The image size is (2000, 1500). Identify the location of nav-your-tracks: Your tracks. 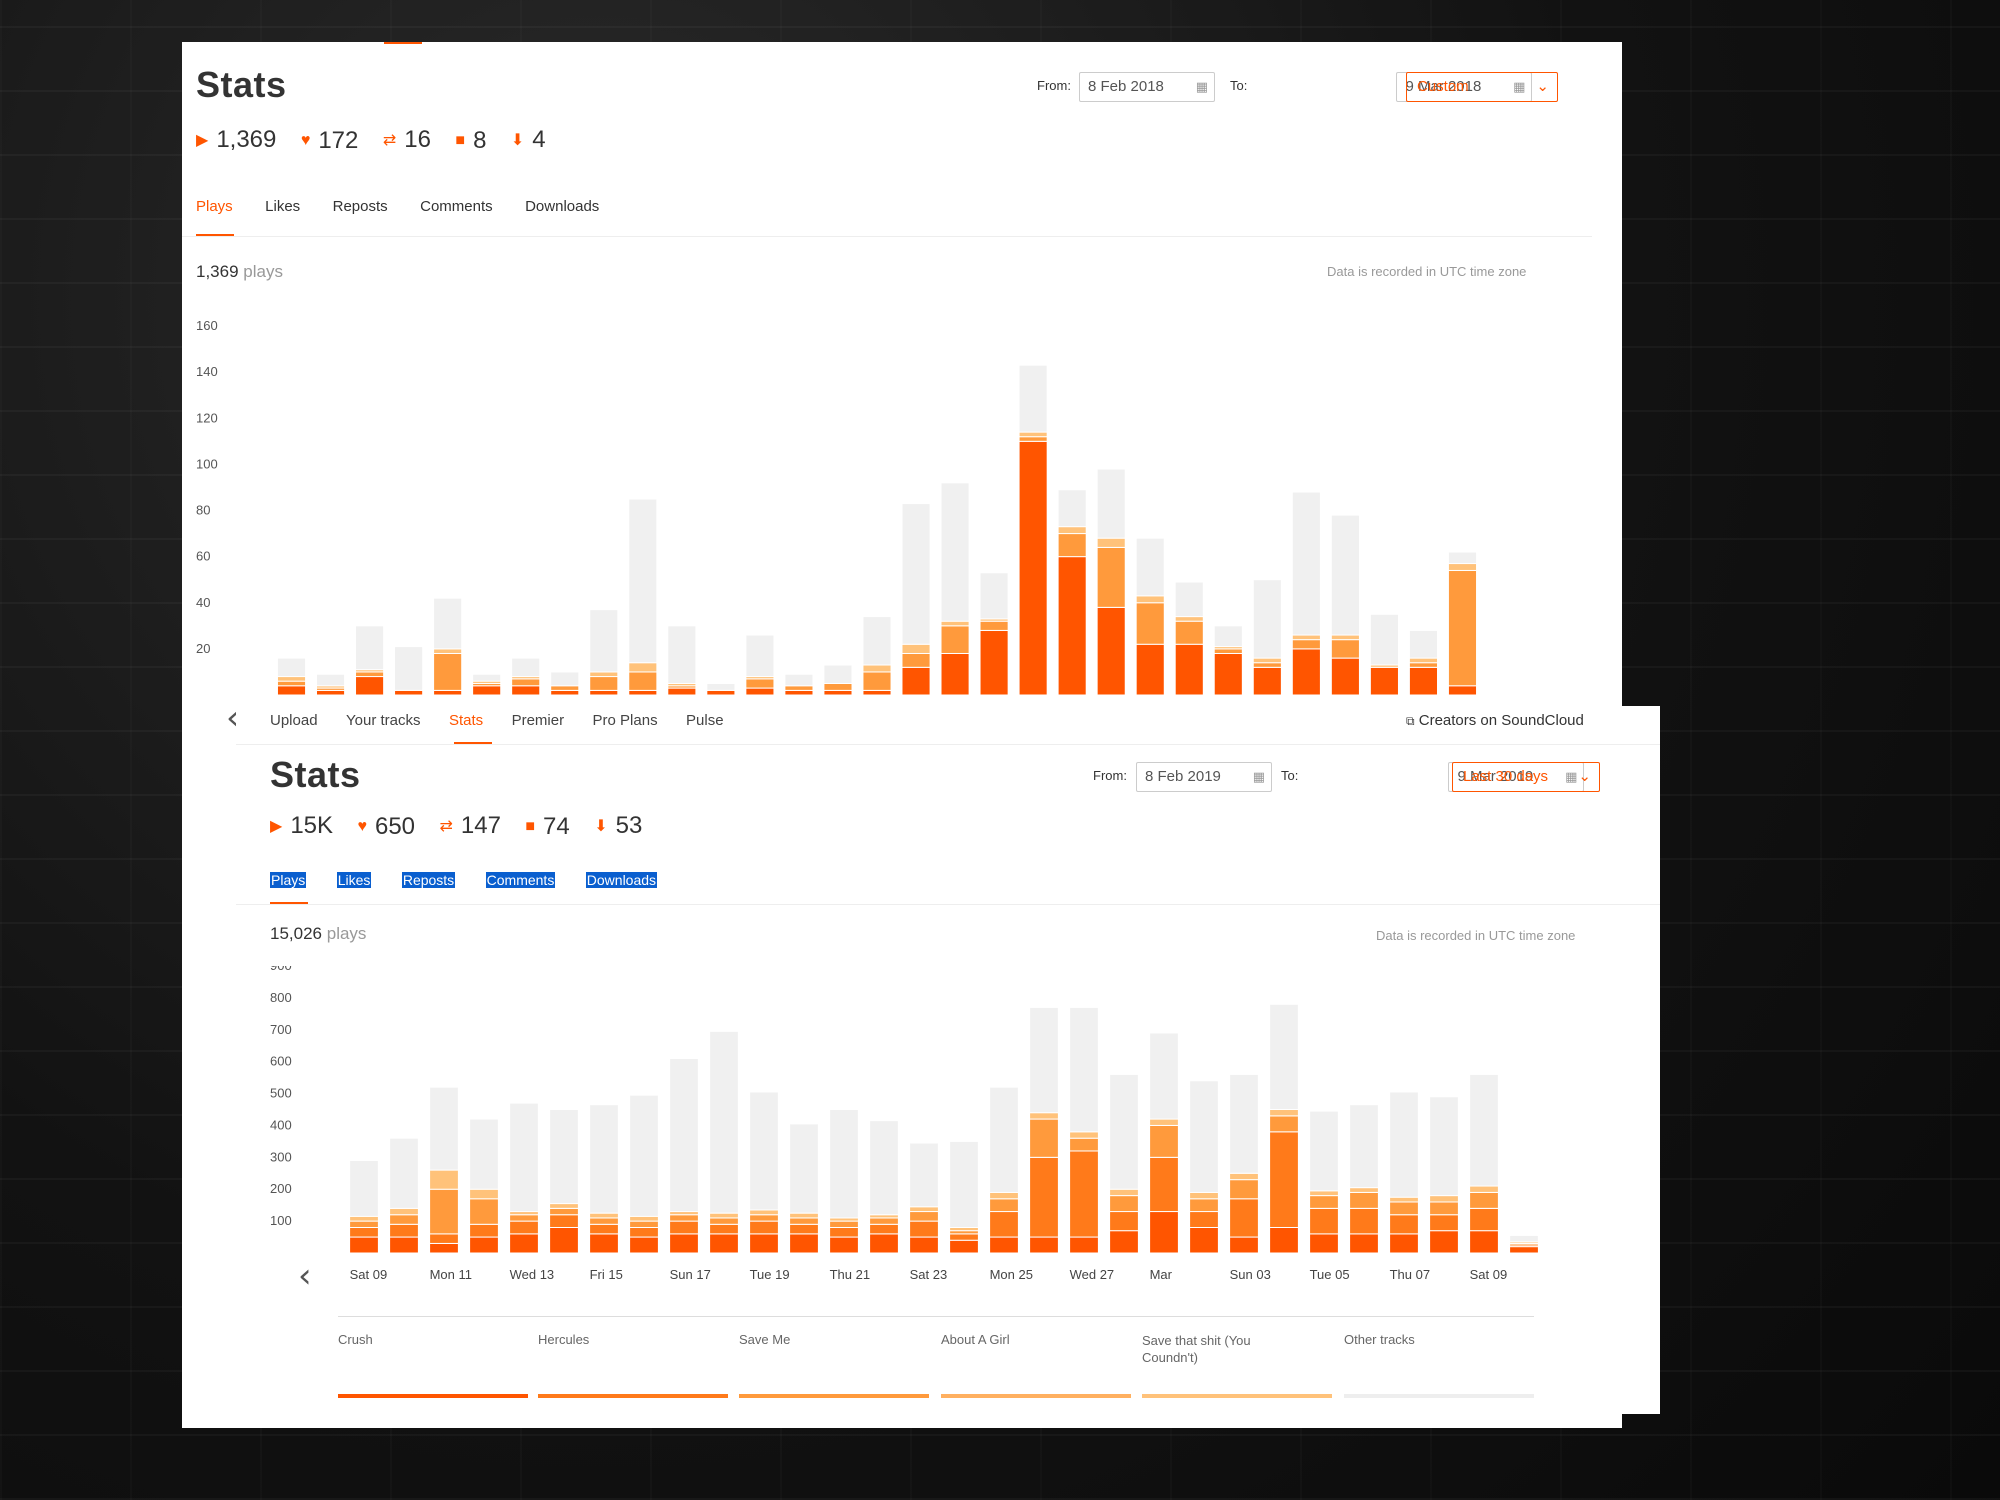
(383, 720).